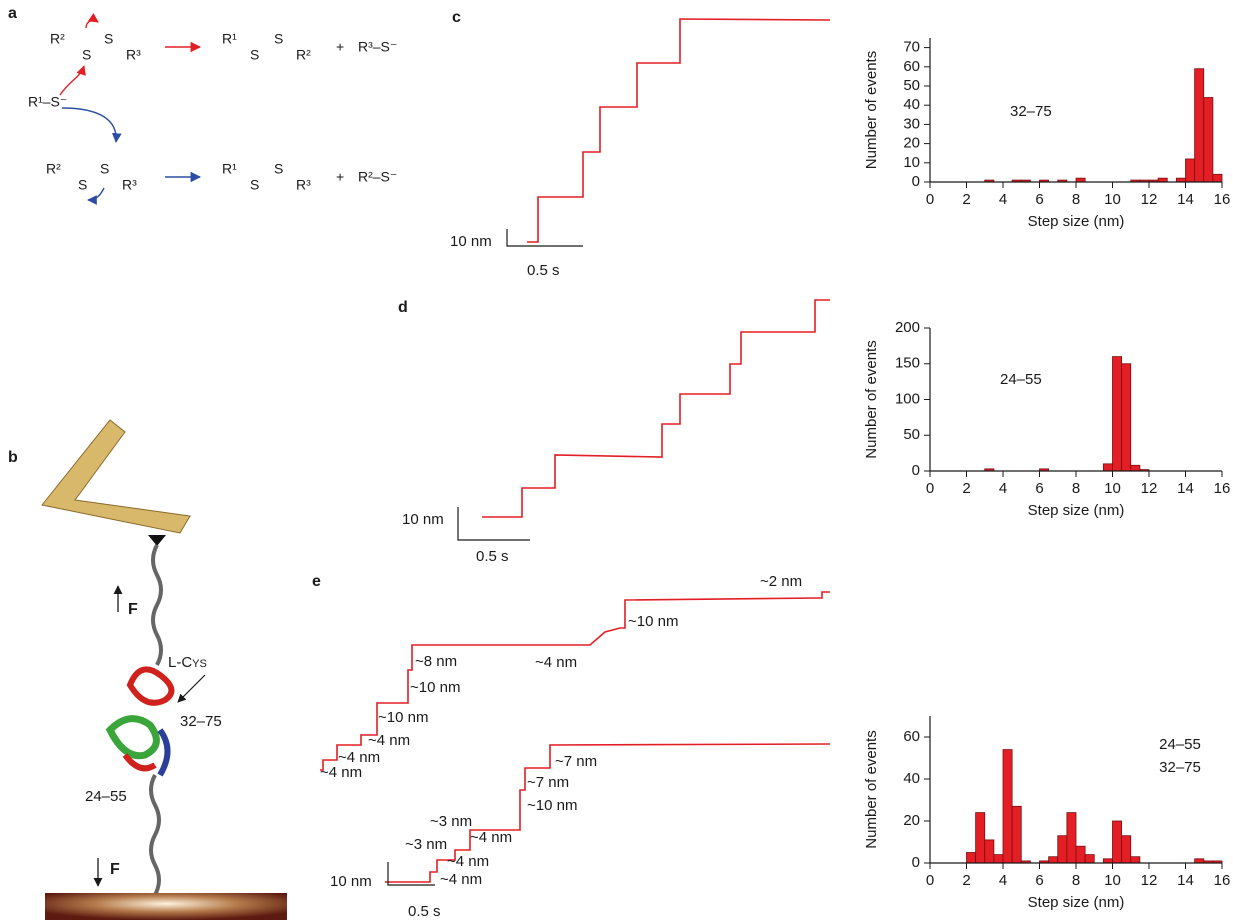 This screenshot has height=920, width=1233. What do you see at coordinates (229, 39) in the screenshot?
I see `atom: R¹` at bounding box center [229, 39].